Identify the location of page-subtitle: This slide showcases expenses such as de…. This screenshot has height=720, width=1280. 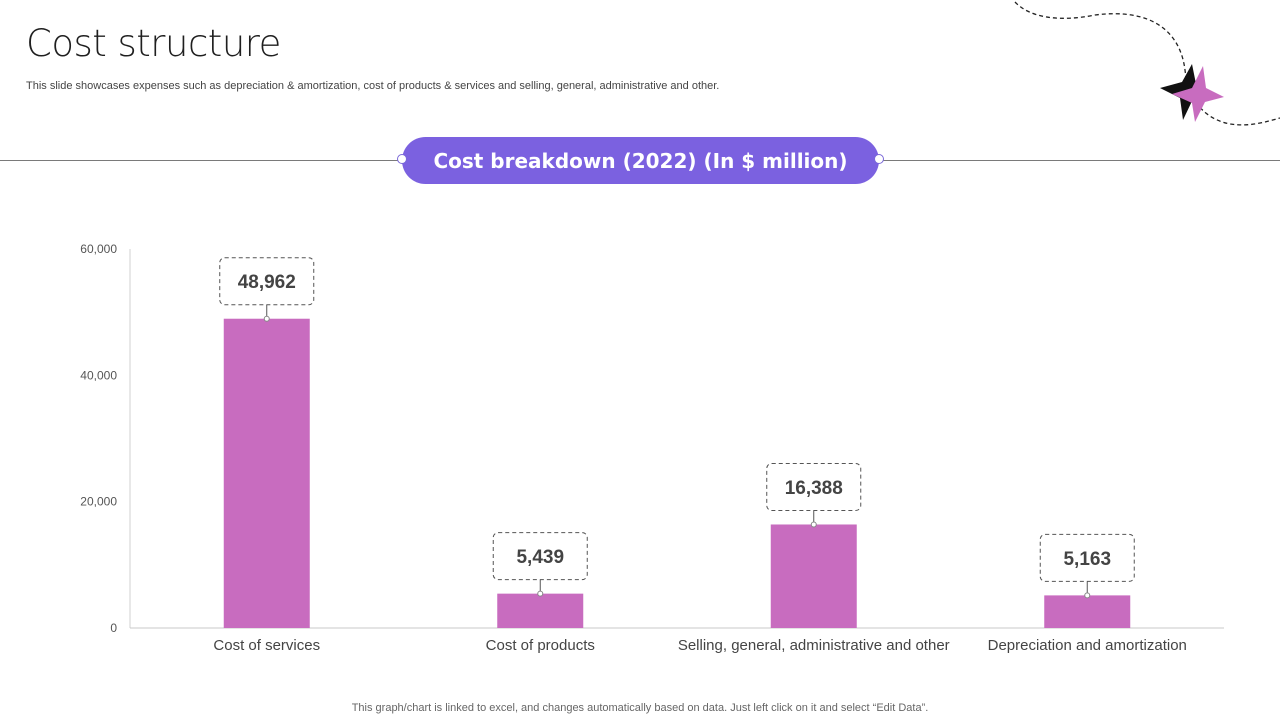
(373, 86).